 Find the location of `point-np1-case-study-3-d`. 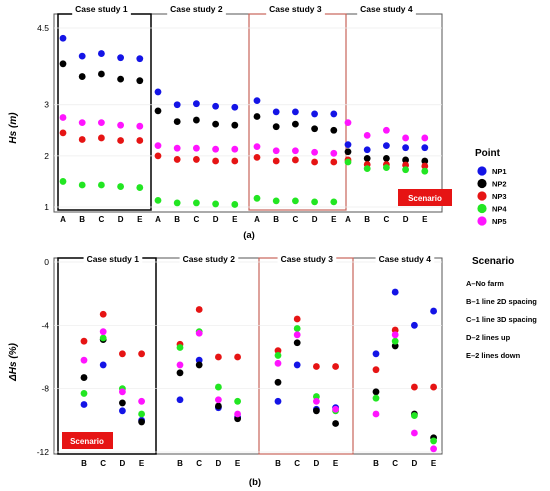

point-np1-case-study-3-d is located at coordinates (314, 114).